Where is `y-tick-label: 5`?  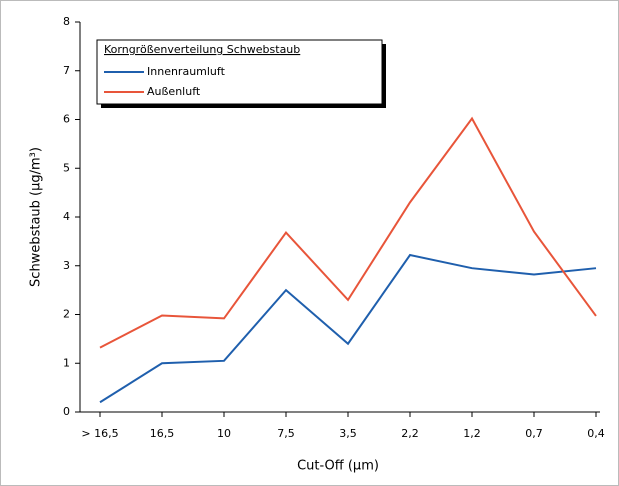 y-tick-label: 5 is located at coordinates (66, 167).